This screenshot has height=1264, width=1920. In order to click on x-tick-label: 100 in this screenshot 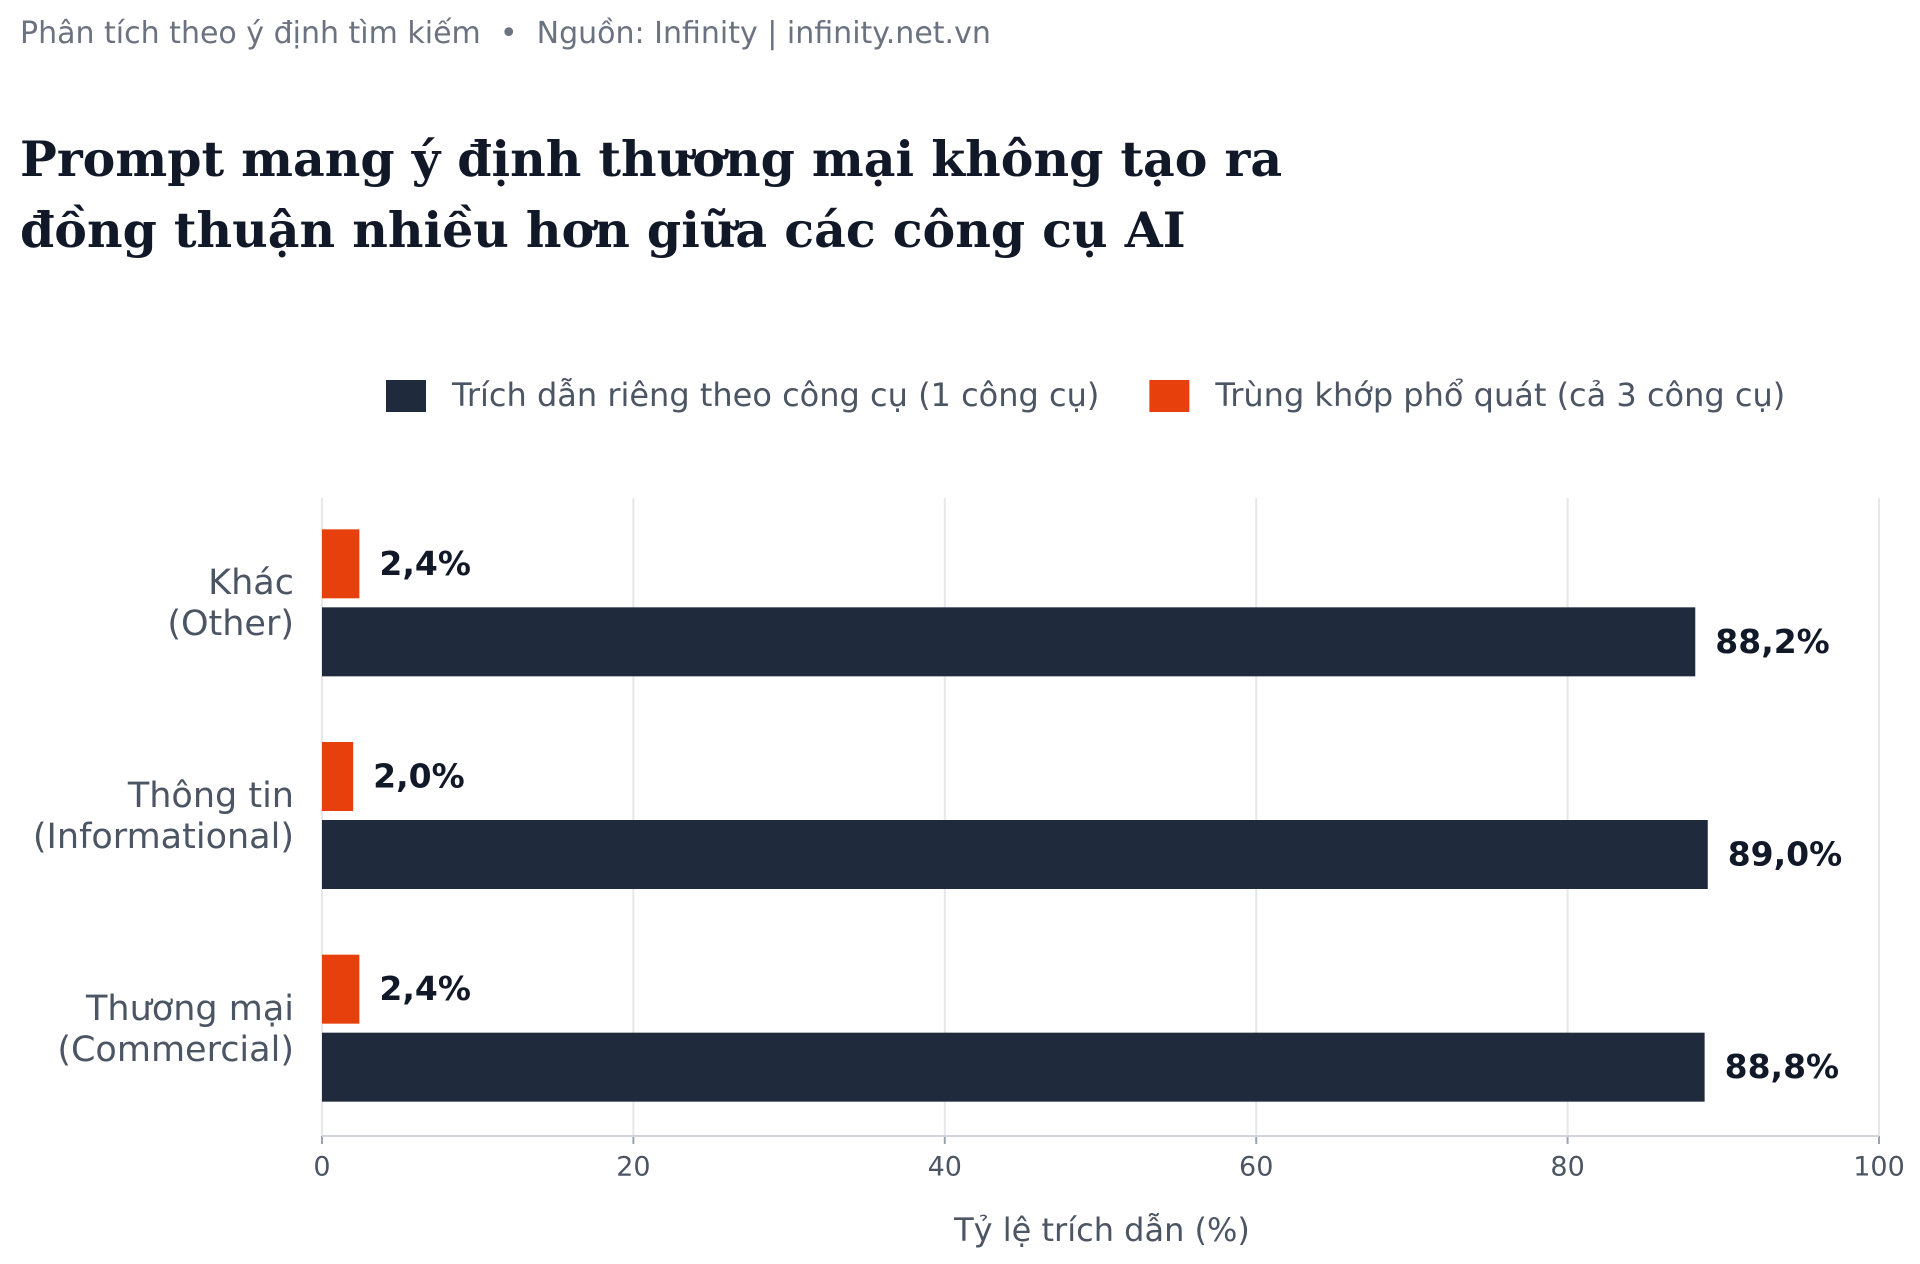, I will do `click(1879, 1167)`.